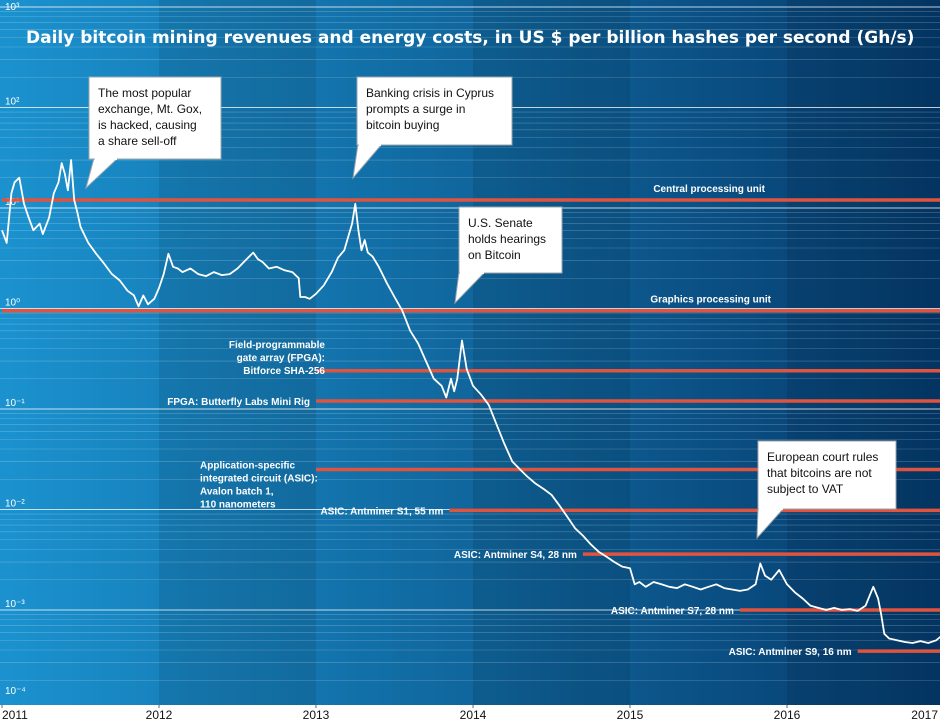 This screenshot has height=724, width=940. What do you see at coordinates (507, 239) in the screenshot?
I see `callout-text: holds hearings` at bounding box center [507, 239].